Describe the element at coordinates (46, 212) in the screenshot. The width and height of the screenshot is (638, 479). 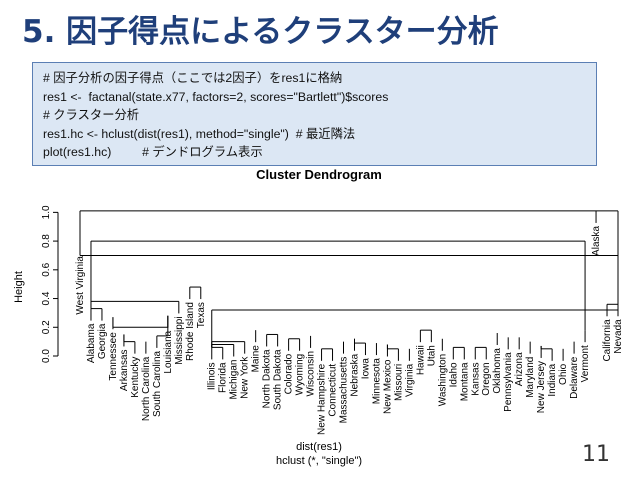
I see `y-tick-label: 1.0` at that location.